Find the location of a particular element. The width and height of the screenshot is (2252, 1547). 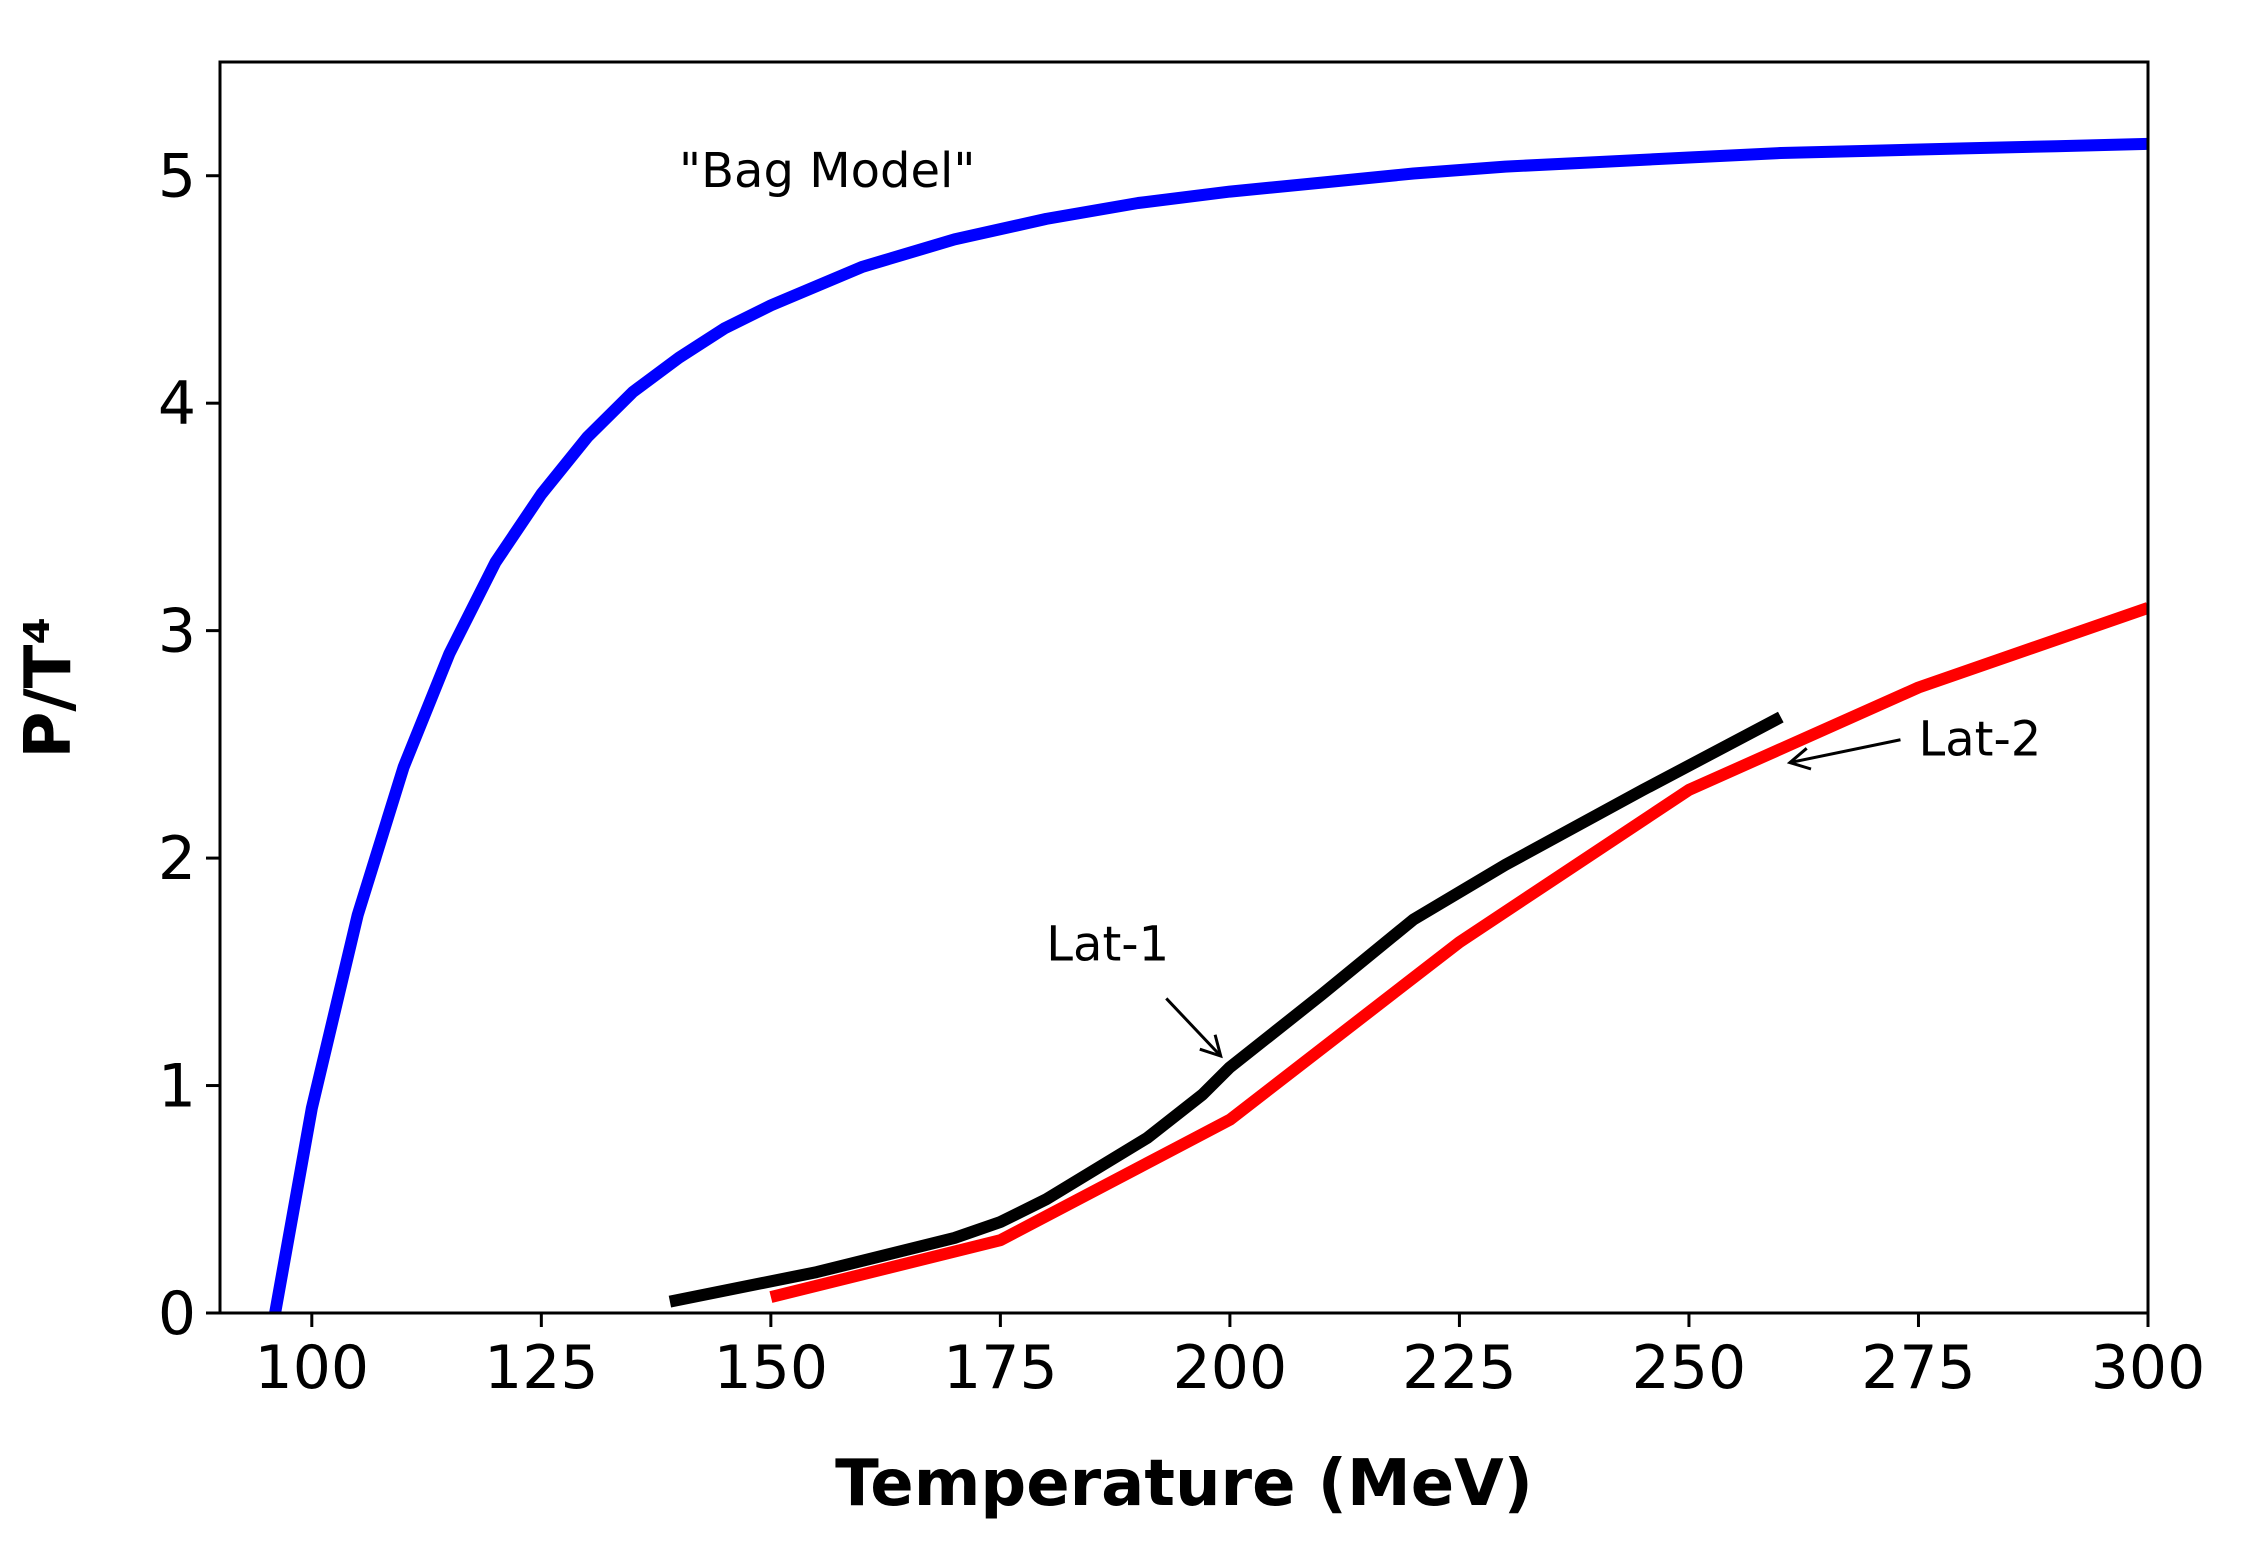

y-tick-label: 1 is located at coordinates (177, 1087).